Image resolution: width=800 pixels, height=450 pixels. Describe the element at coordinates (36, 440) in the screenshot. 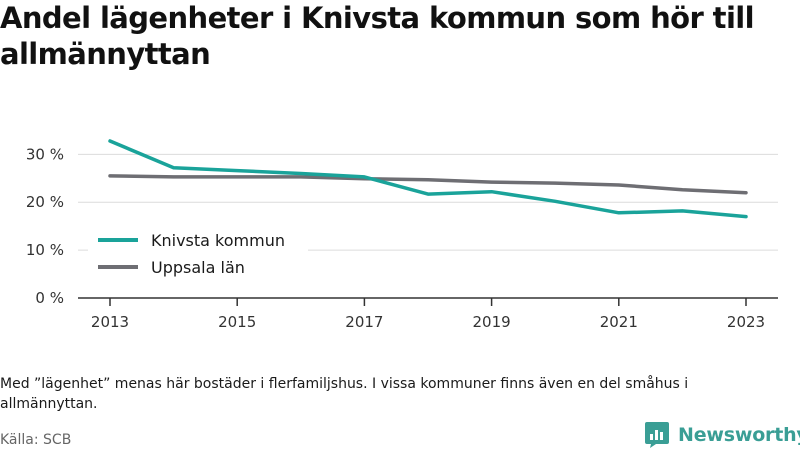

I see `source-label: Källa: SCB` at that location.